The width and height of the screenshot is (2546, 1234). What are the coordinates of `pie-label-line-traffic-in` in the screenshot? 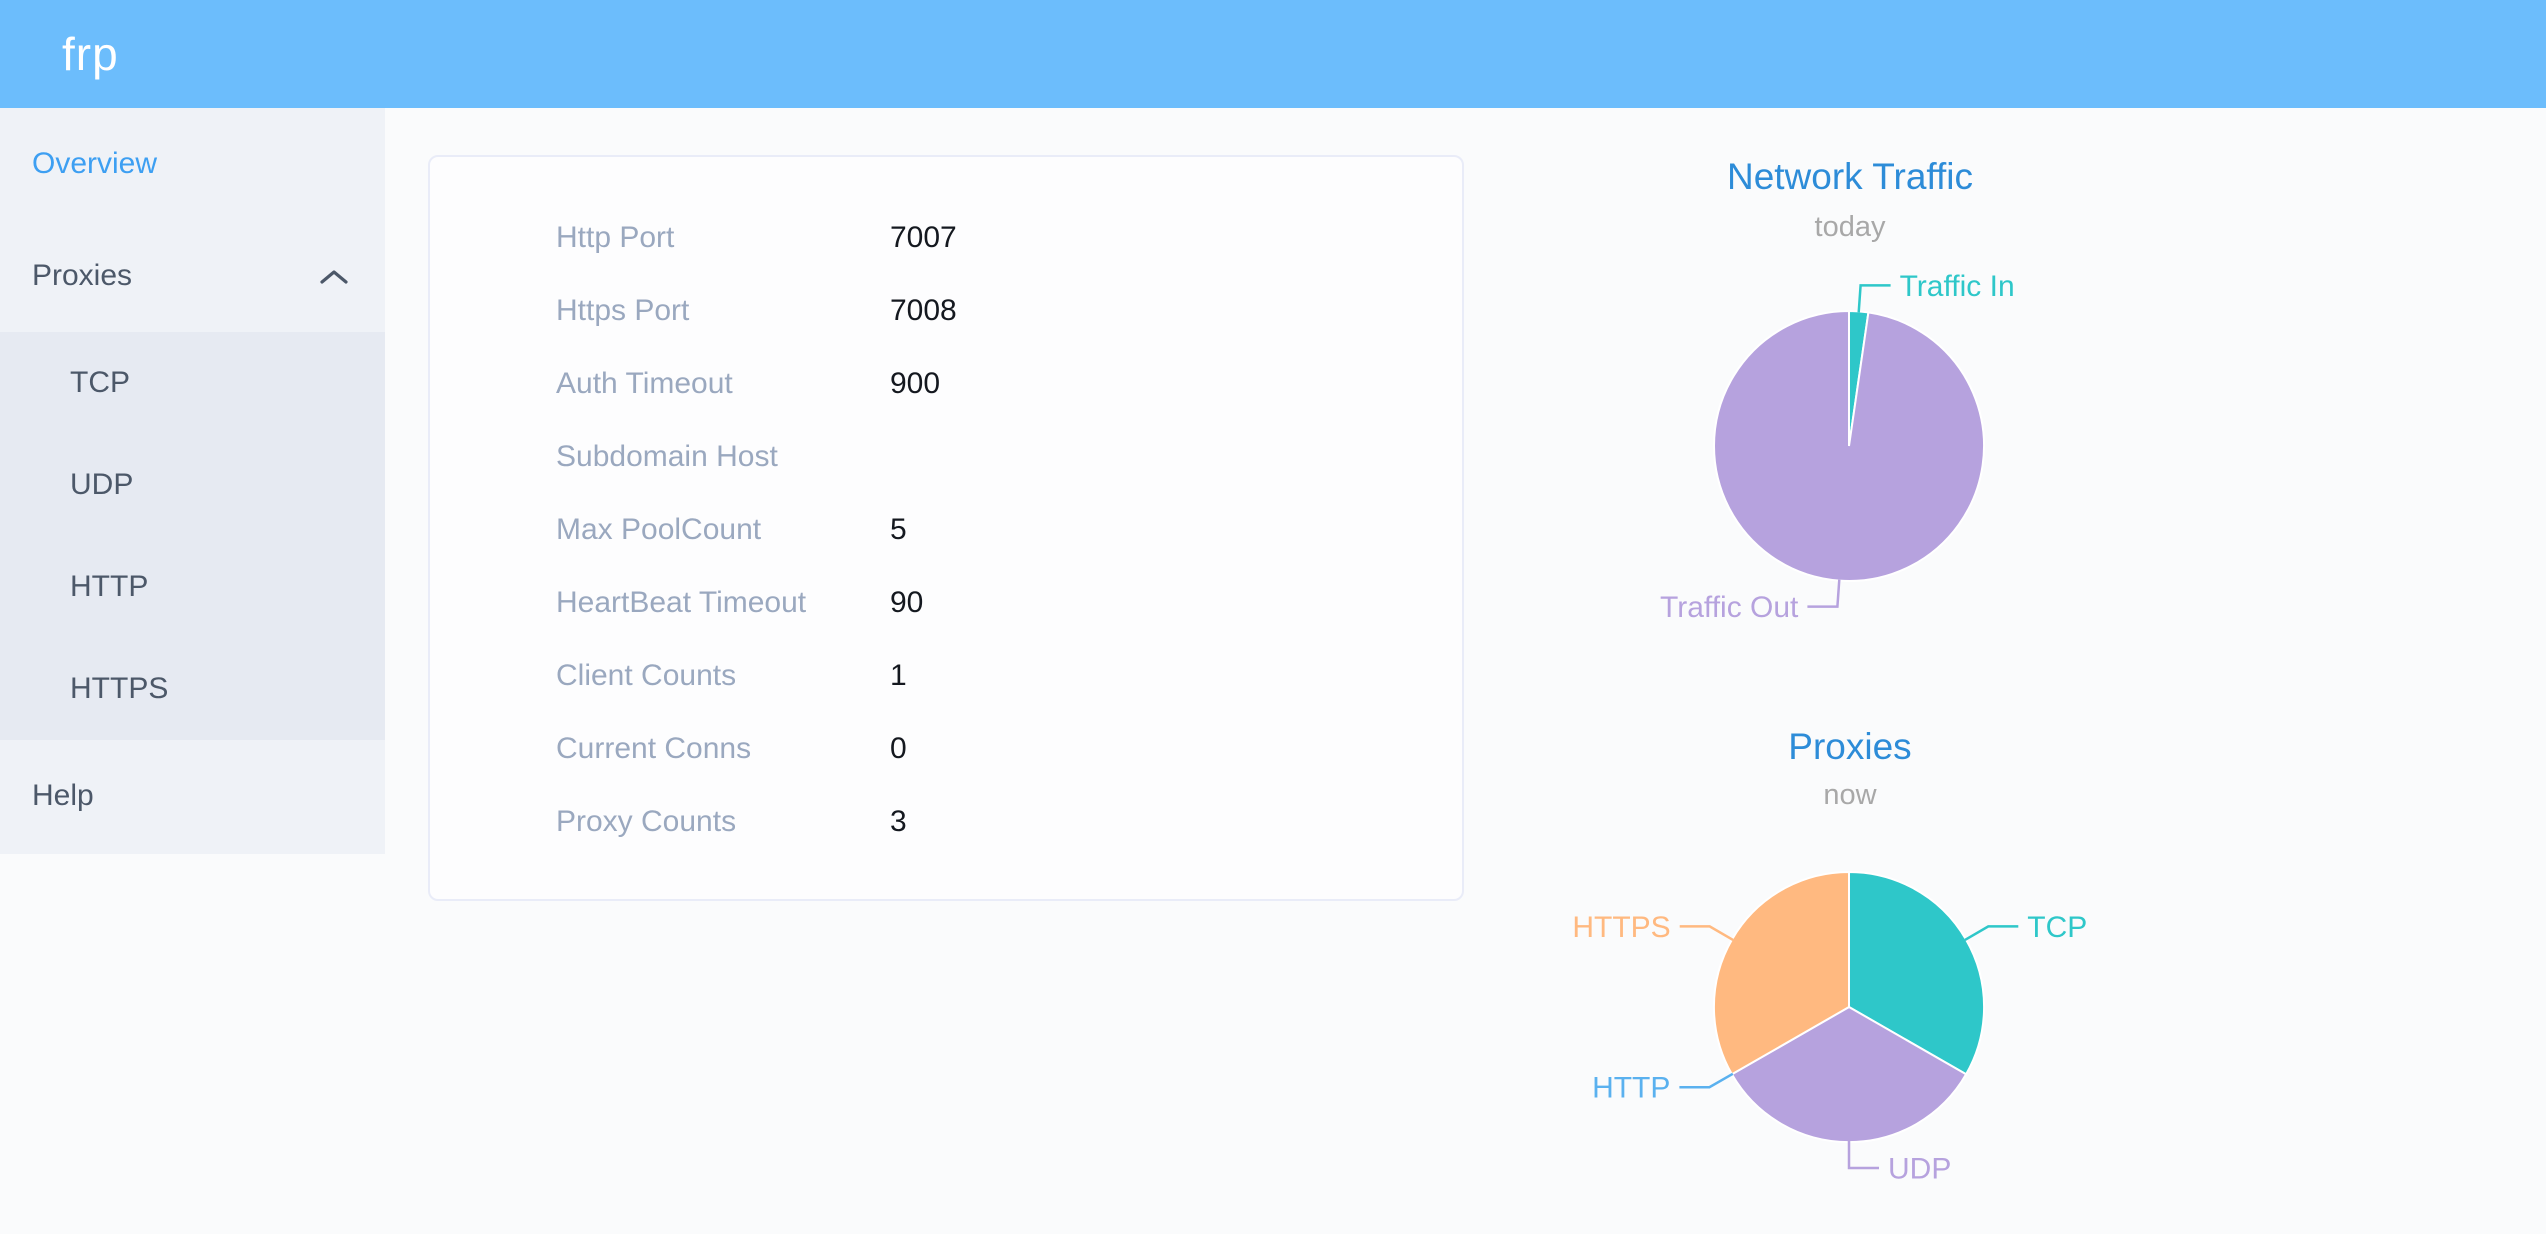 It's located at (1874, 298).